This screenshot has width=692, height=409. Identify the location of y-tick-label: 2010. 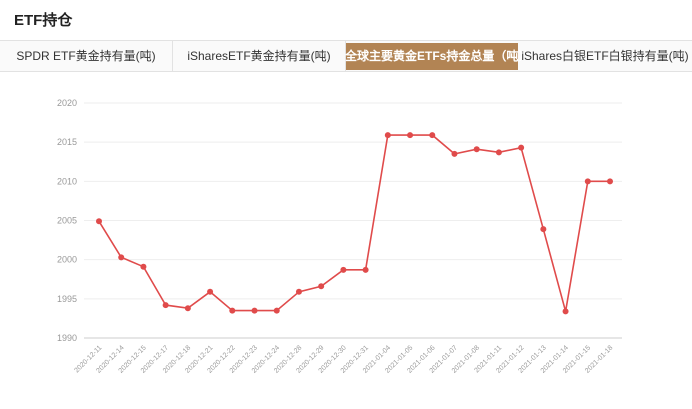
(67, 181).